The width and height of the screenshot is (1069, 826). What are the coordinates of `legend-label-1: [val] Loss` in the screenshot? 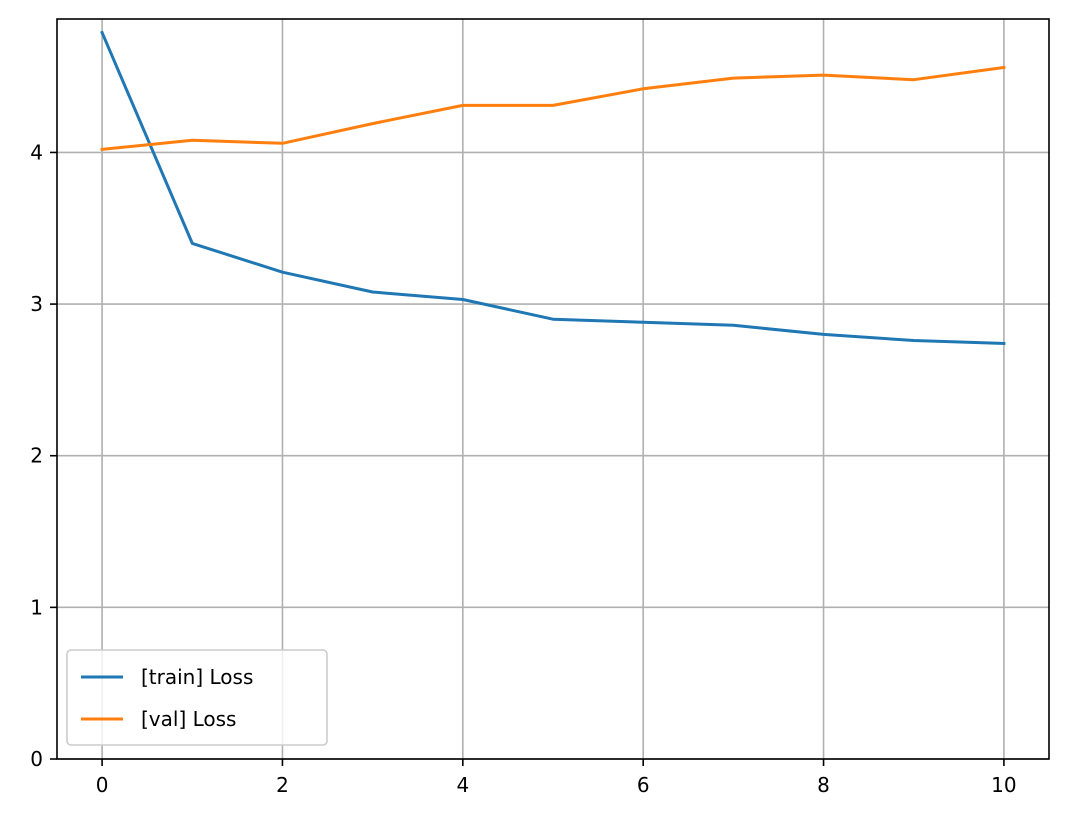 It's located at (188, 719).